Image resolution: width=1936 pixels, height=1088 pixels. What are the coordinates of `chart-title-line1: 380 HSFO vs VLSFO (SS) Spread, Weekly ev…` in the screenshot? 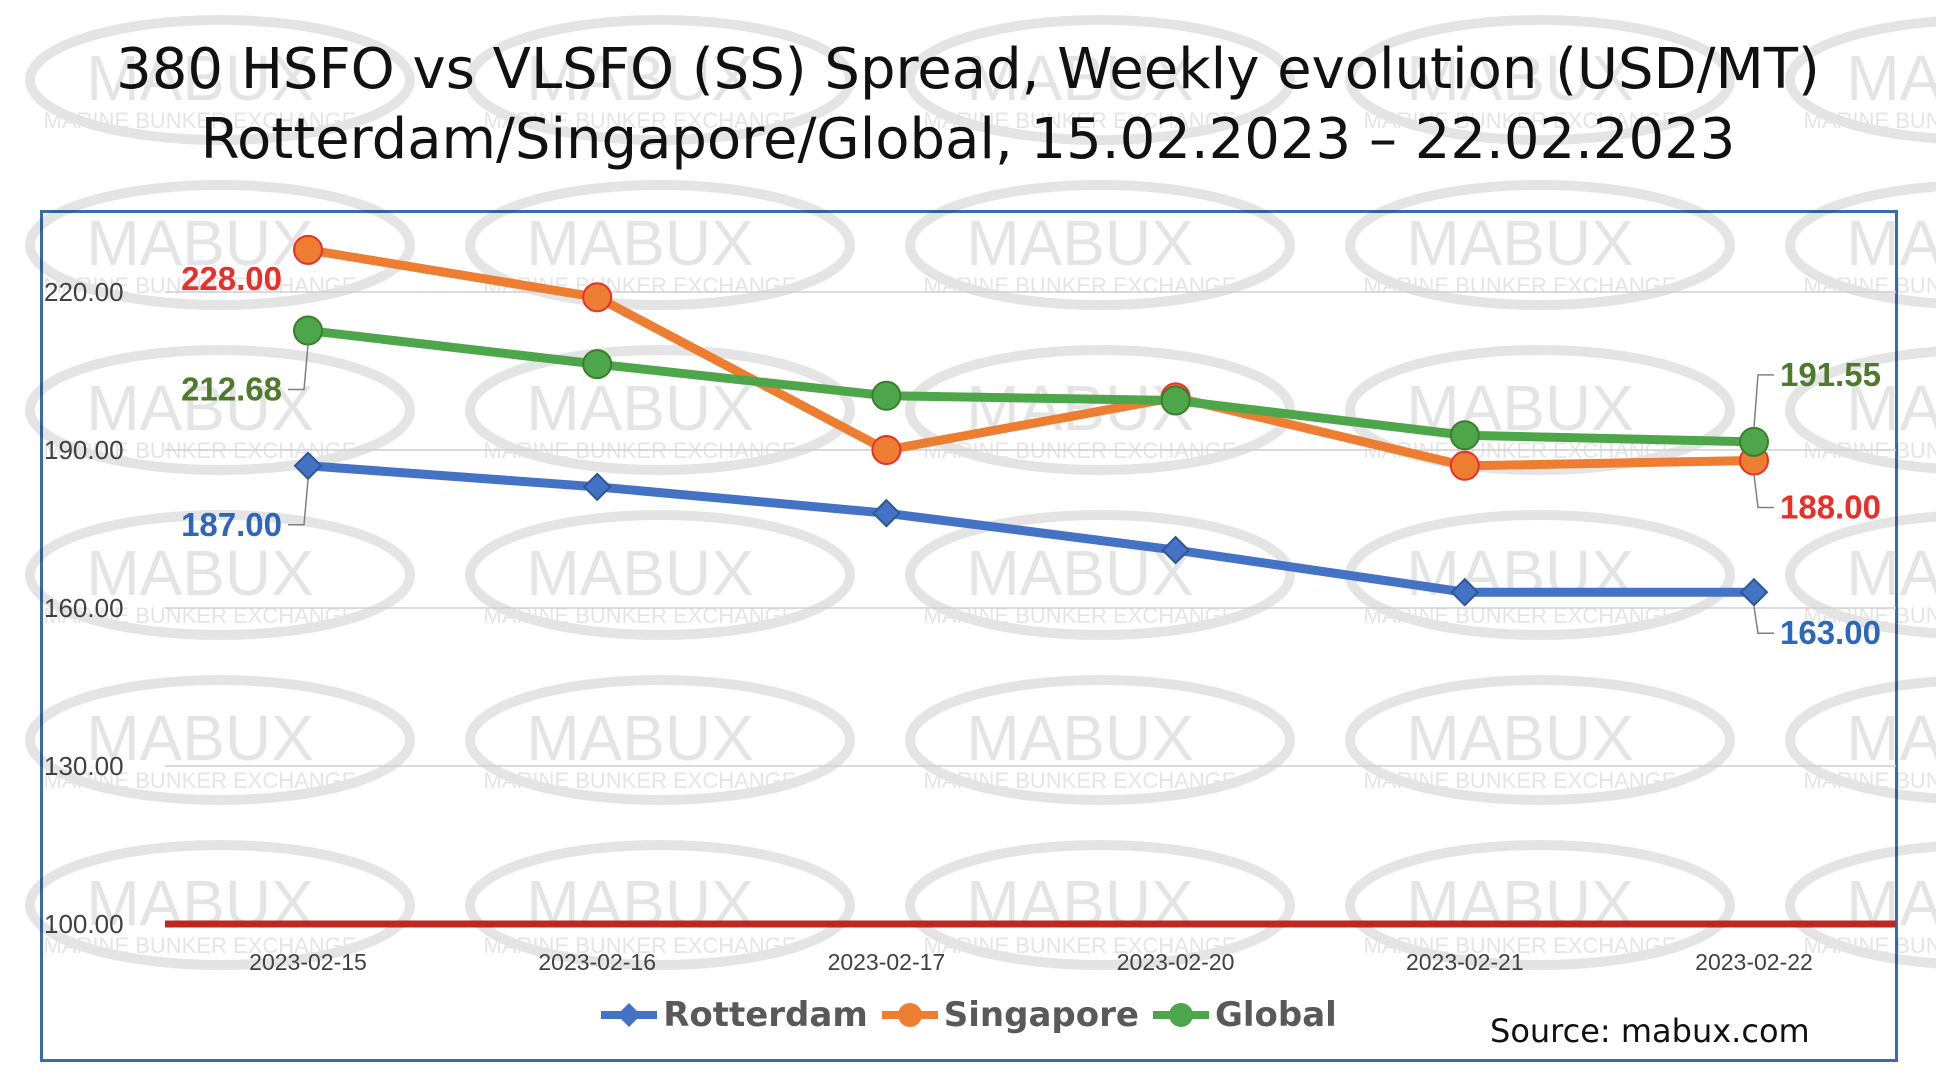 It's located at (968, 69).